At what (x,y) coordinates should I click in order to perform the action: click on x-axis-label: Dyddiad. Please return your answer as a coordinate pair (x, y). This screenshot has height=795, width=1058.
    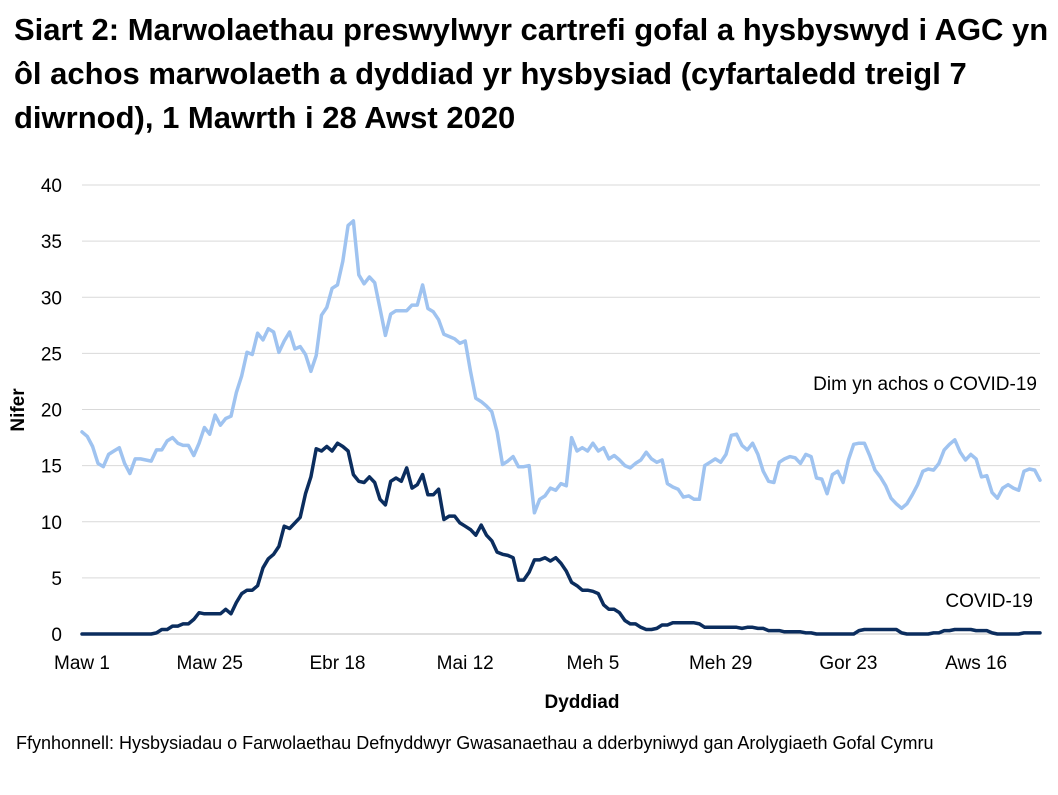
    Looking at the image, I should click on (582, 702).